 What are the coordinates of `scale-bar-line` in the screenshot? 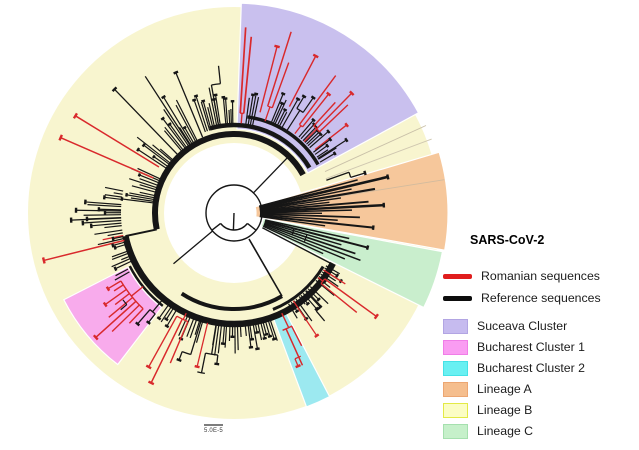 It's located at (213, 425).